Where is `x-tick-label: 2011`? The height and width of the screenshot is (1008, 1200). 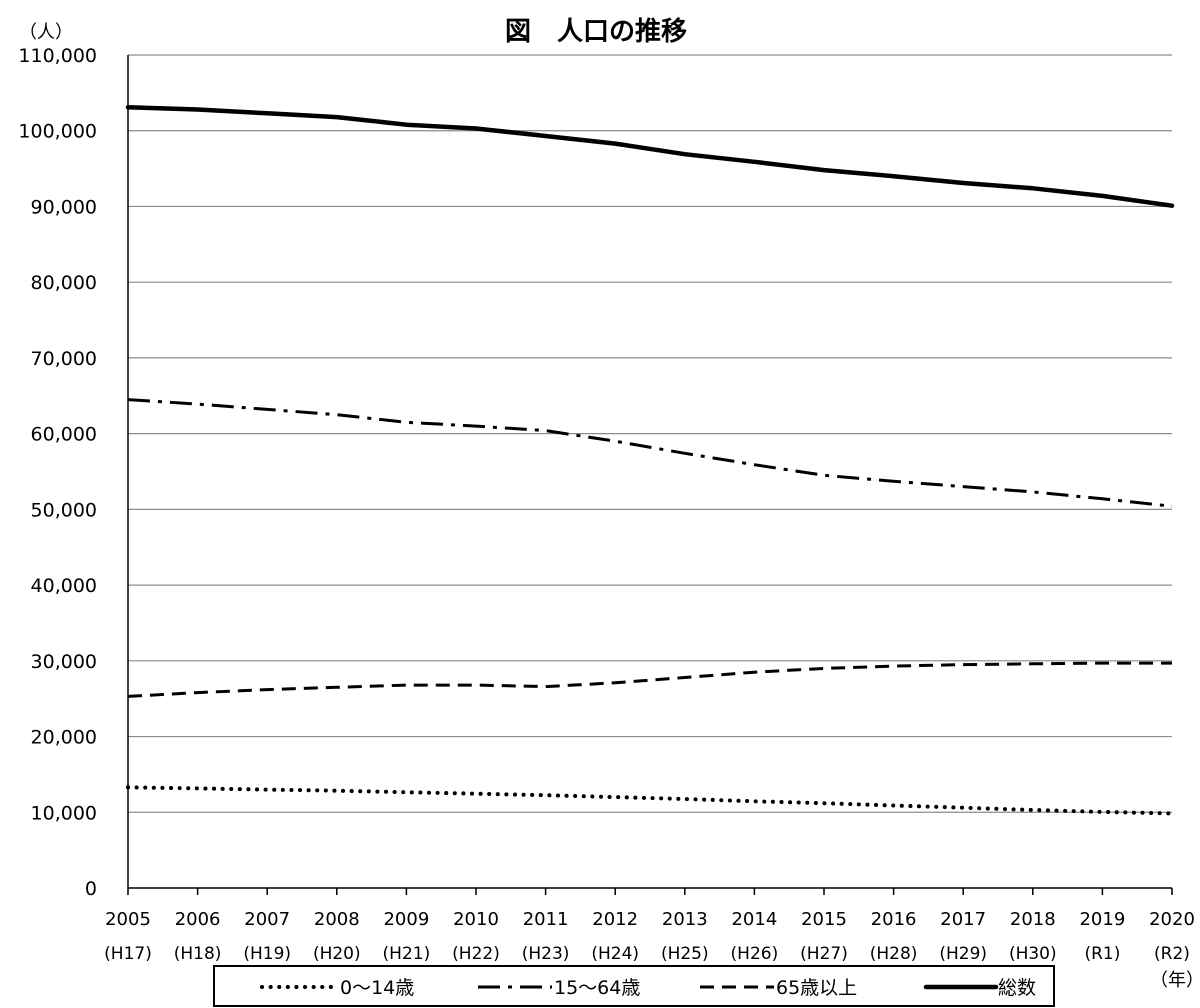 x-tick-label: 2011 is located at coordinates (546, 919).